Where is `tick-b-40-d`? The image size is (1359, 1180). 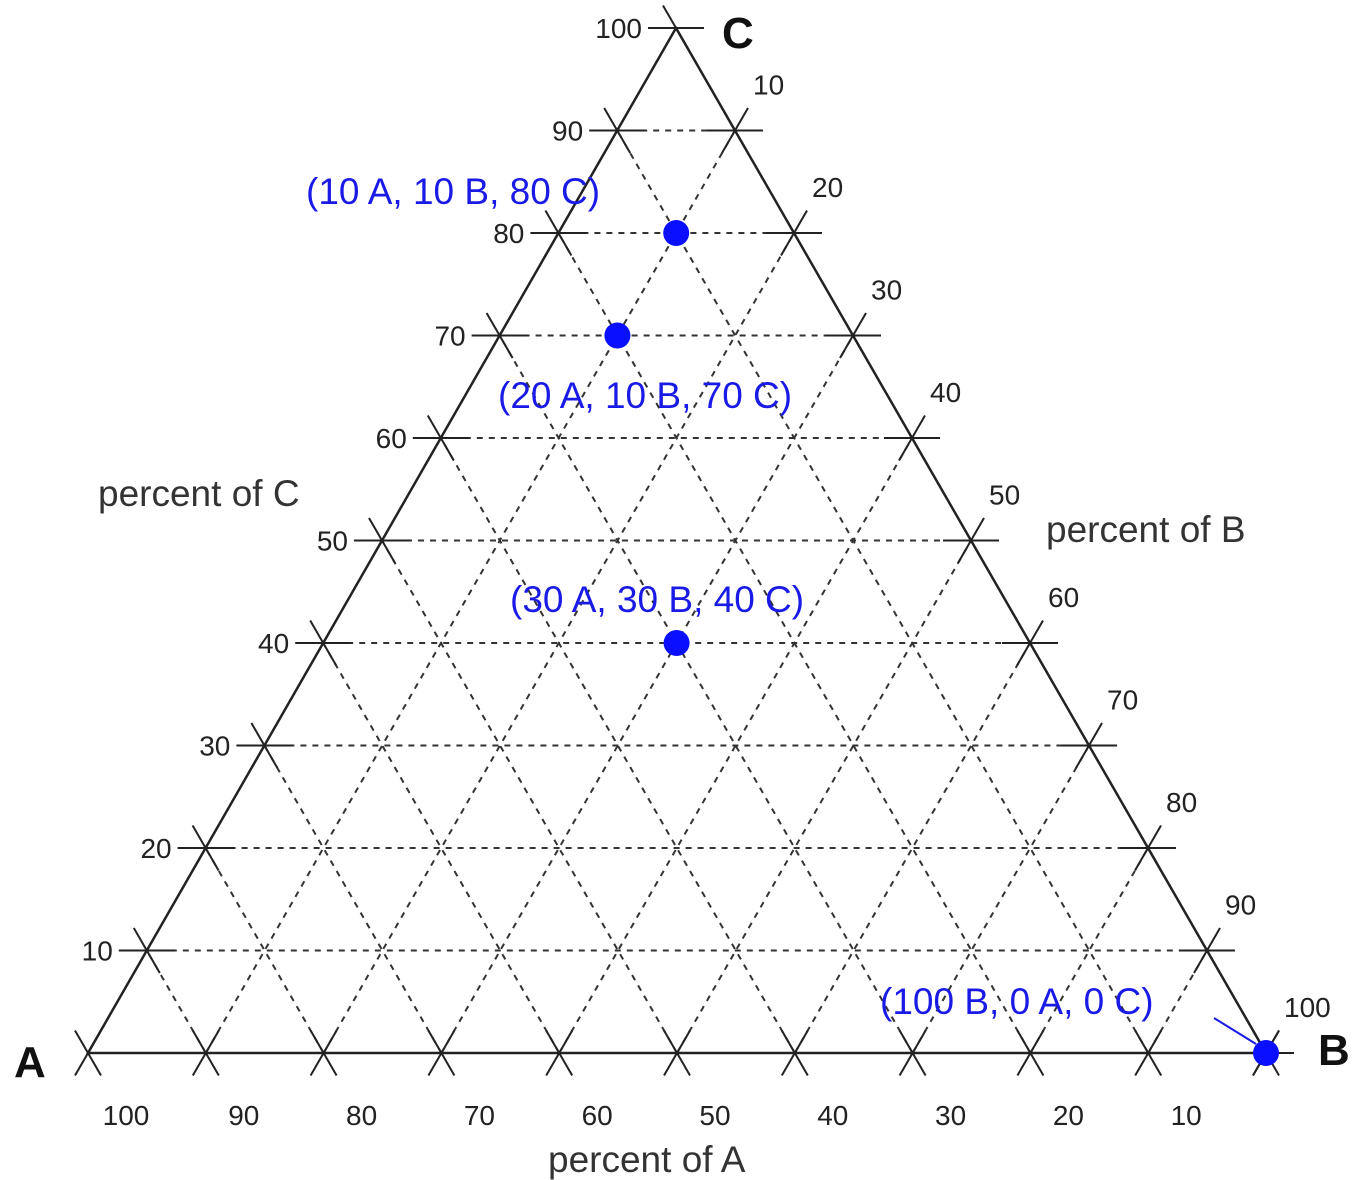
tick-b-40-d is located at coordinates (912, 438).